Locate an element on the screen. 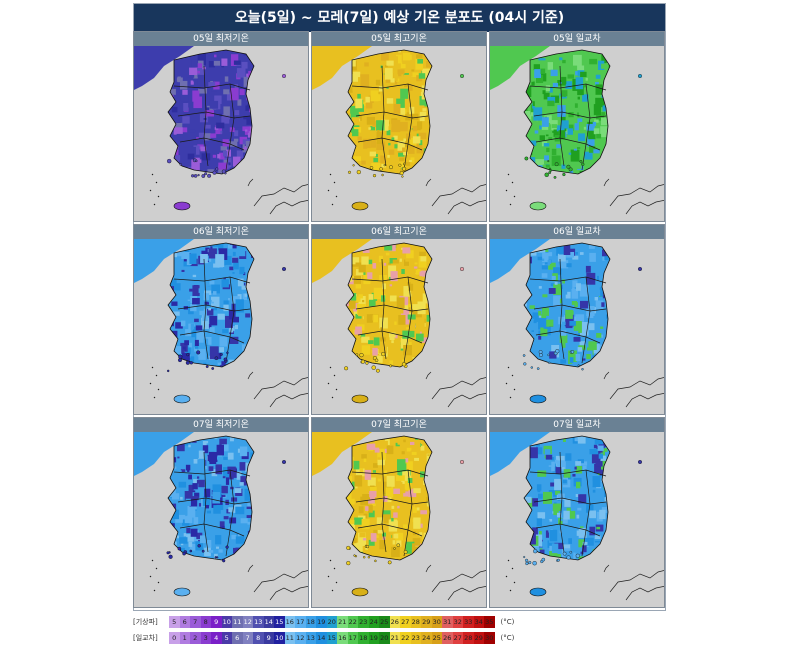 This screenshot has height=656, width=800. legend-cell: 8 is located at coordinates (258, 637).